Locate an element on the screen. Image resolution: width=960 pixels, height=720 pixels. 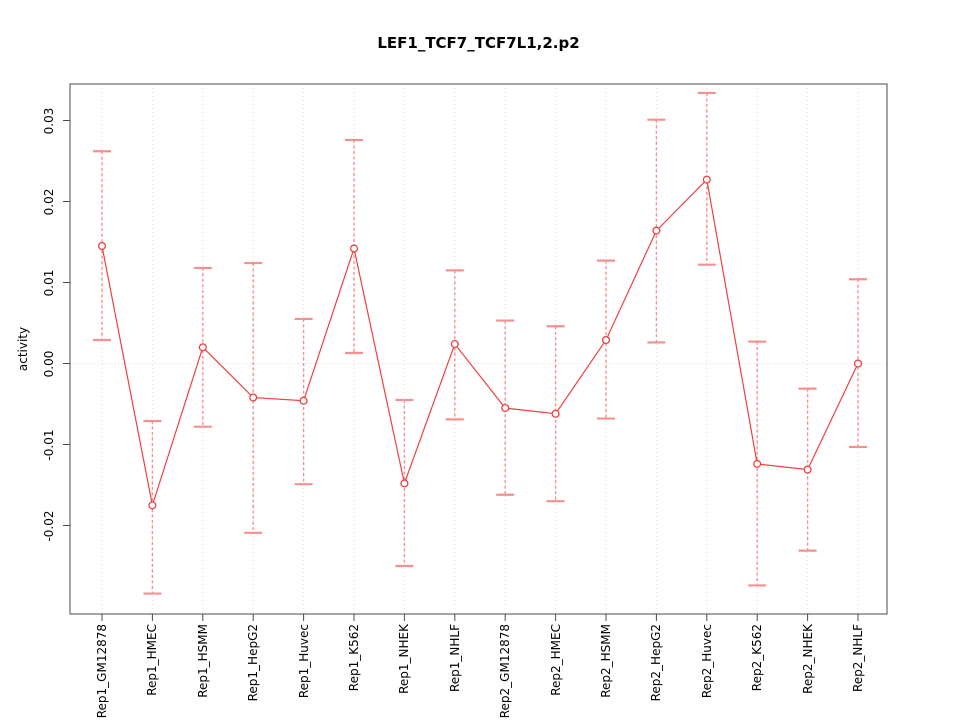
y-tick-label: 0.01 is located at coordinates (49, 282).